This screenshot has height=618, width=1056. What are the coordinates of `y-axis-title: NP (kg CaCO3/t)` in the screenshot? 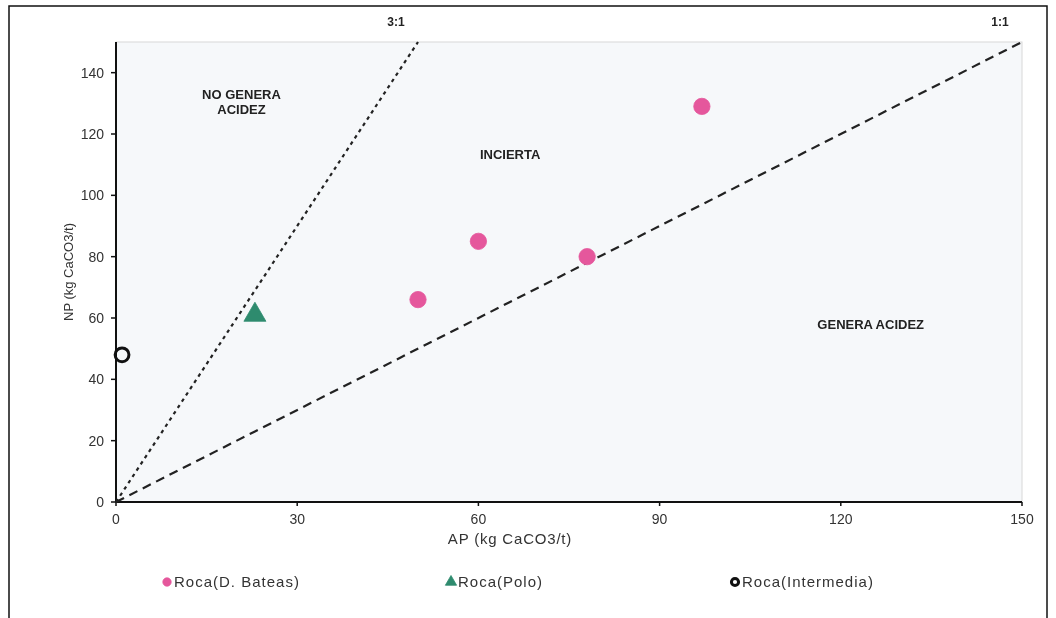 It's located at (68, 272).